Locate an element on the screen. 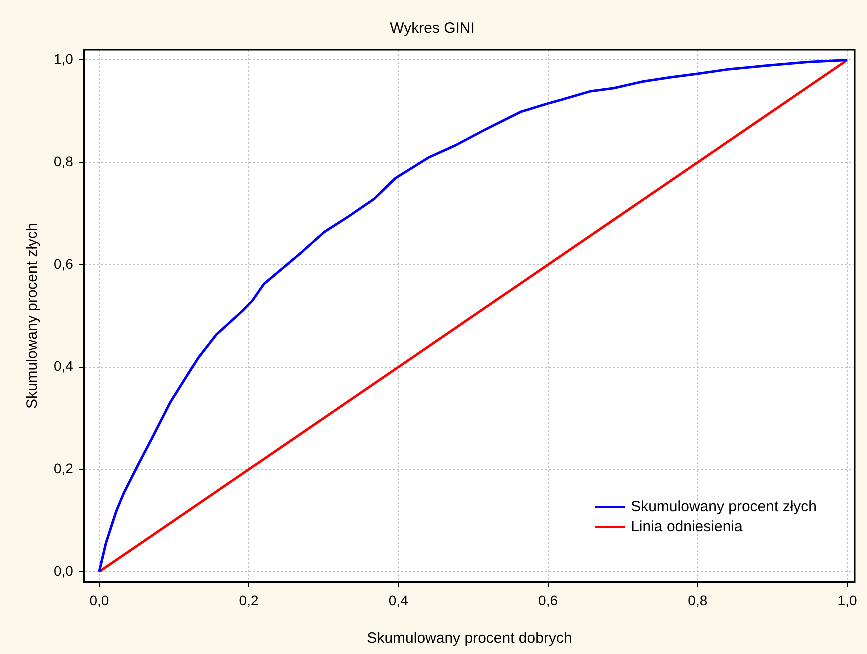  legend-label: Linia odniesienia is located at coordinates (687, 527).